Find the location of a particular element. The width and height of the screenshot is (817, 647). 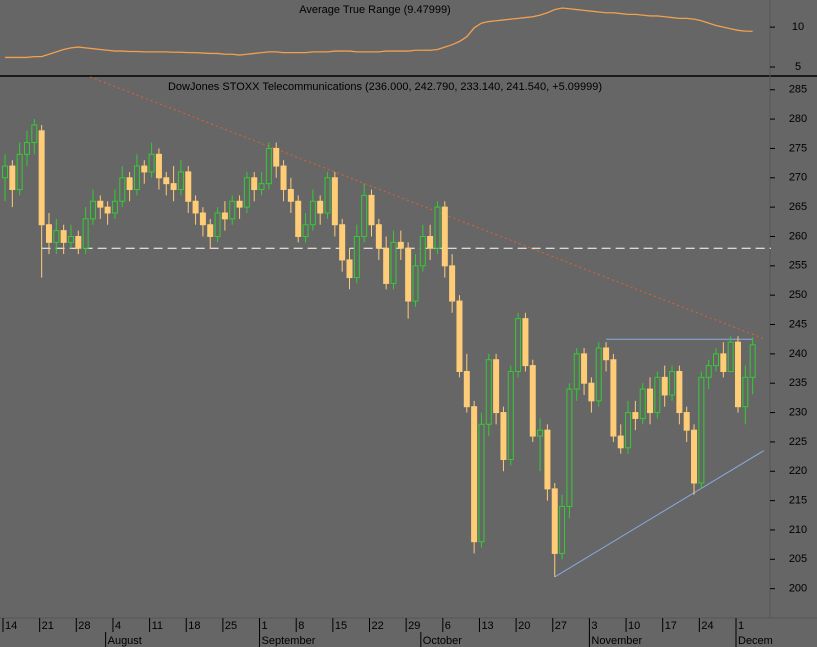

y-tick-label: 230 is located at coordinates (798, 412).